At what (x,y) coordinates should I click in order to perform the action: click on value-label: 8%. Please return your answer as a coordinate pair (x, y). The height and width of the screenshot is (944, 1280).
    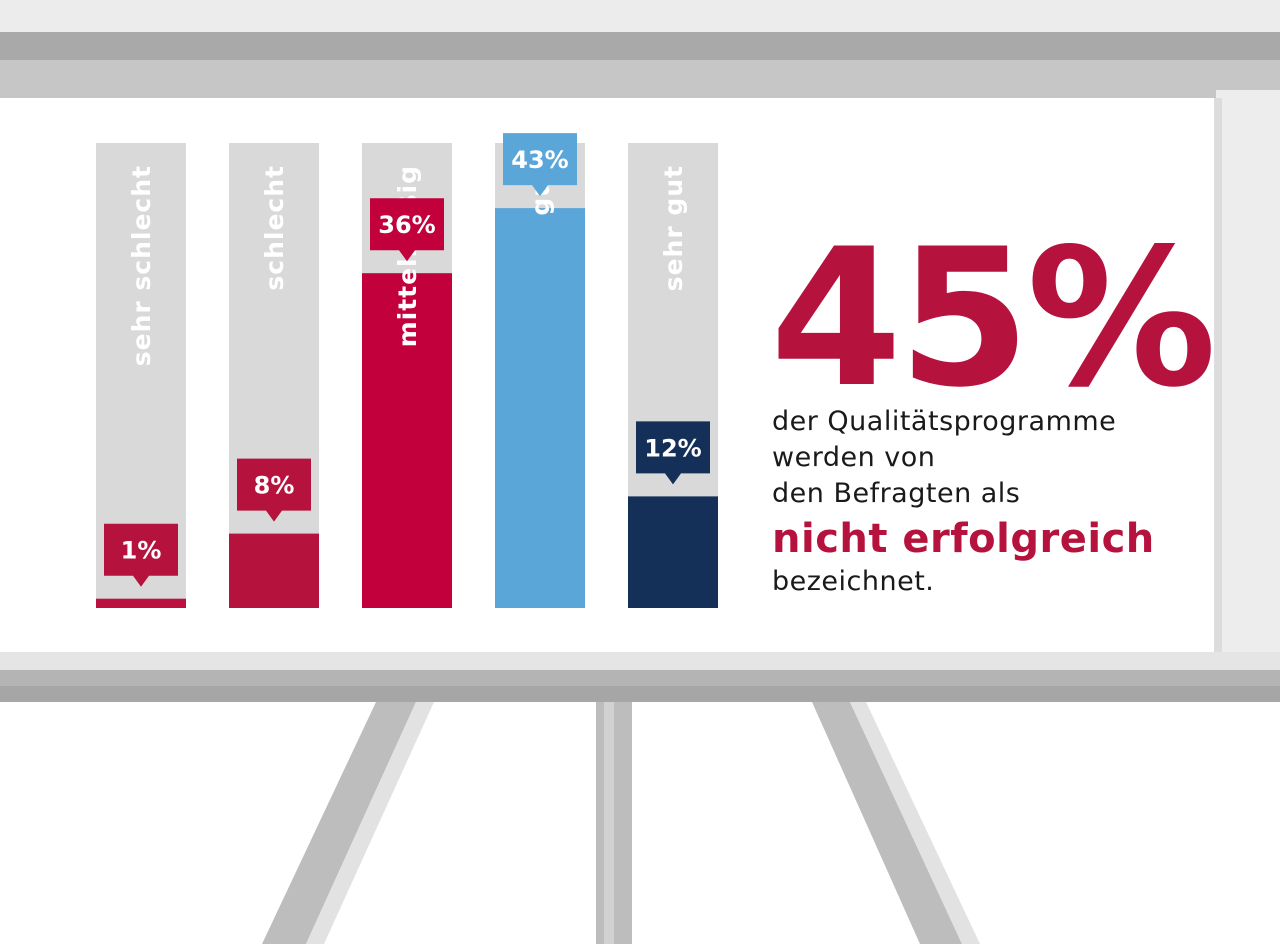
    Looking at the image, I should click on (274, 486).